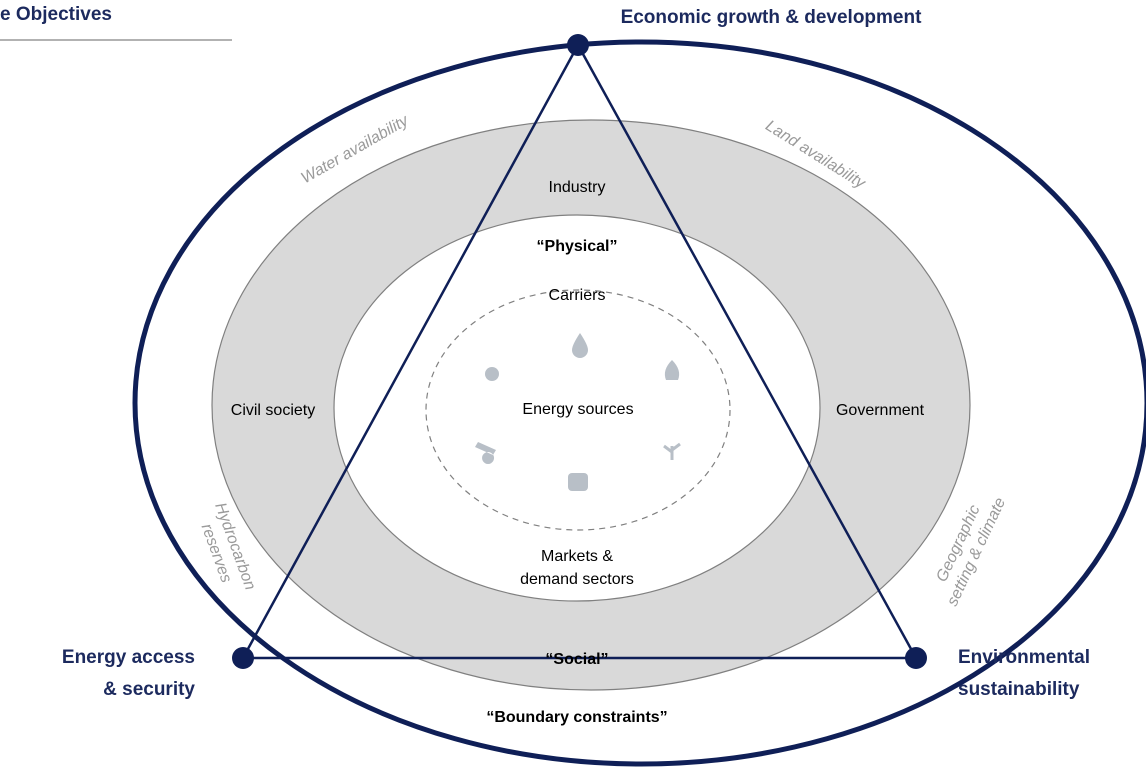 Image resolution: width=1146 pixels, height=777 pixels. I want to click on boundary-label: “Boundary constraints”, so click(576, 717).